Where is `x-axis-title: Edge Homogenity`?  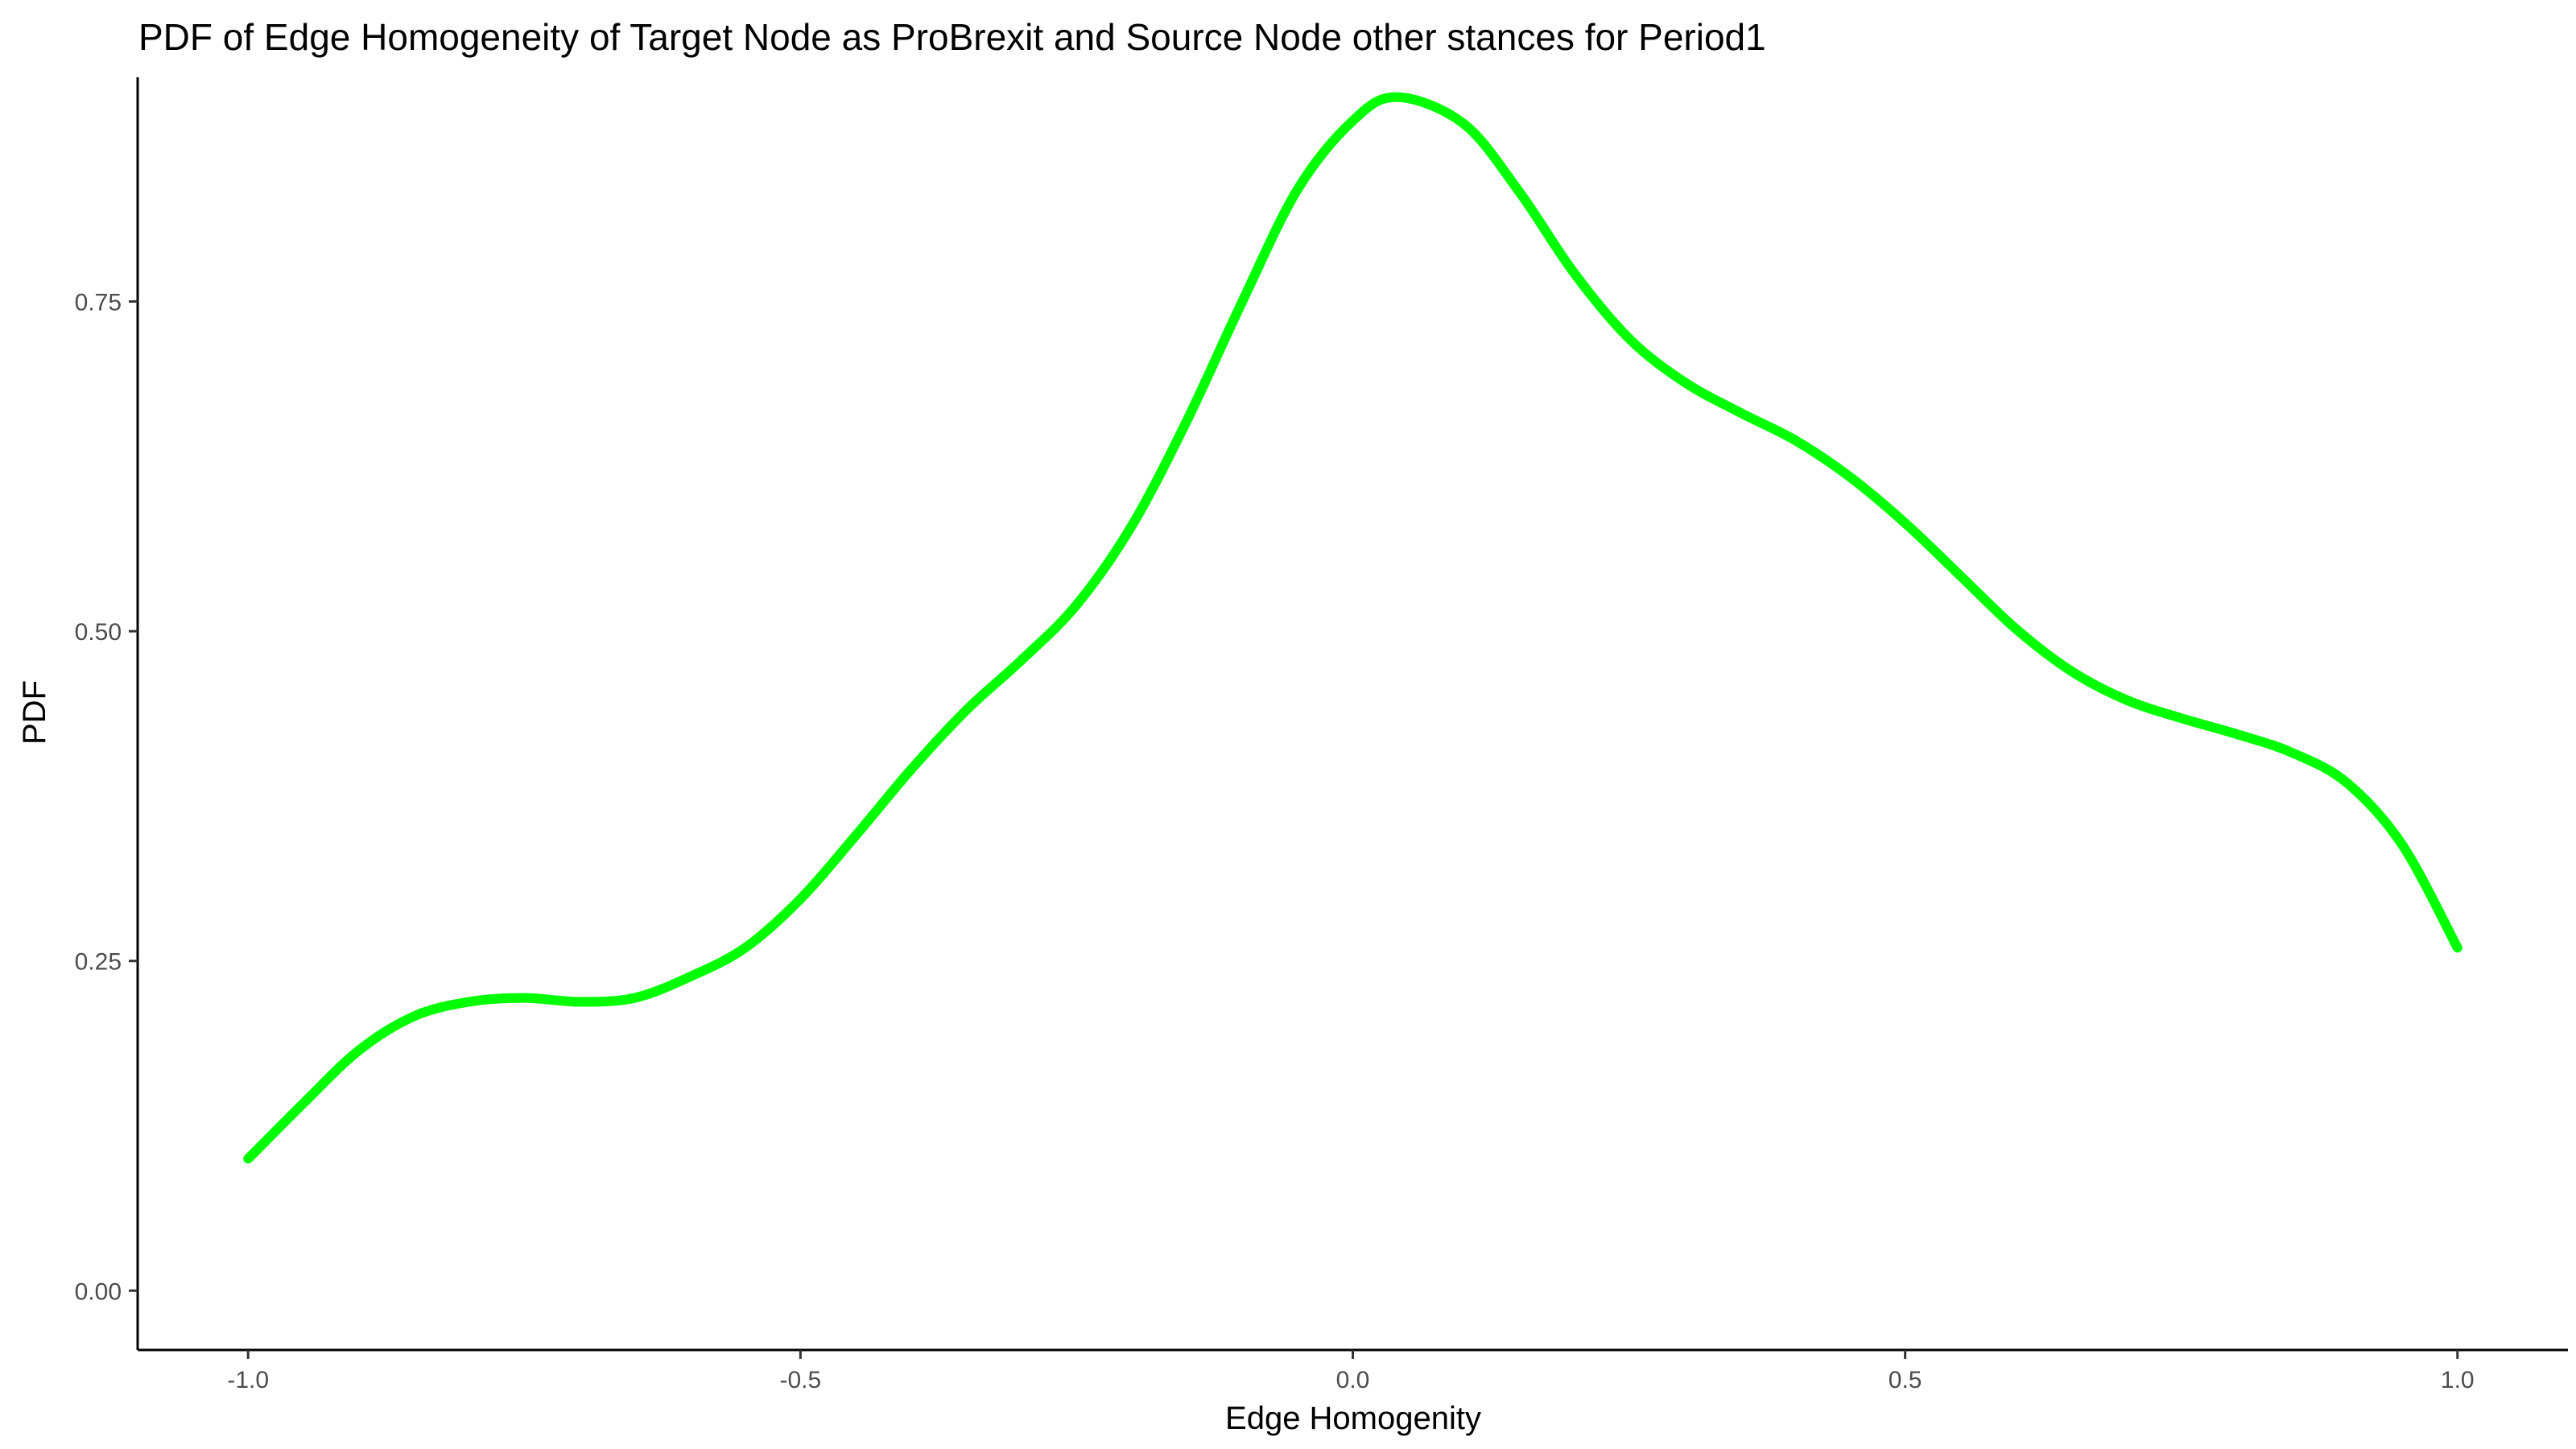
x-axis-title: Edge Homogenity is located at coordinates (1353, 1418).